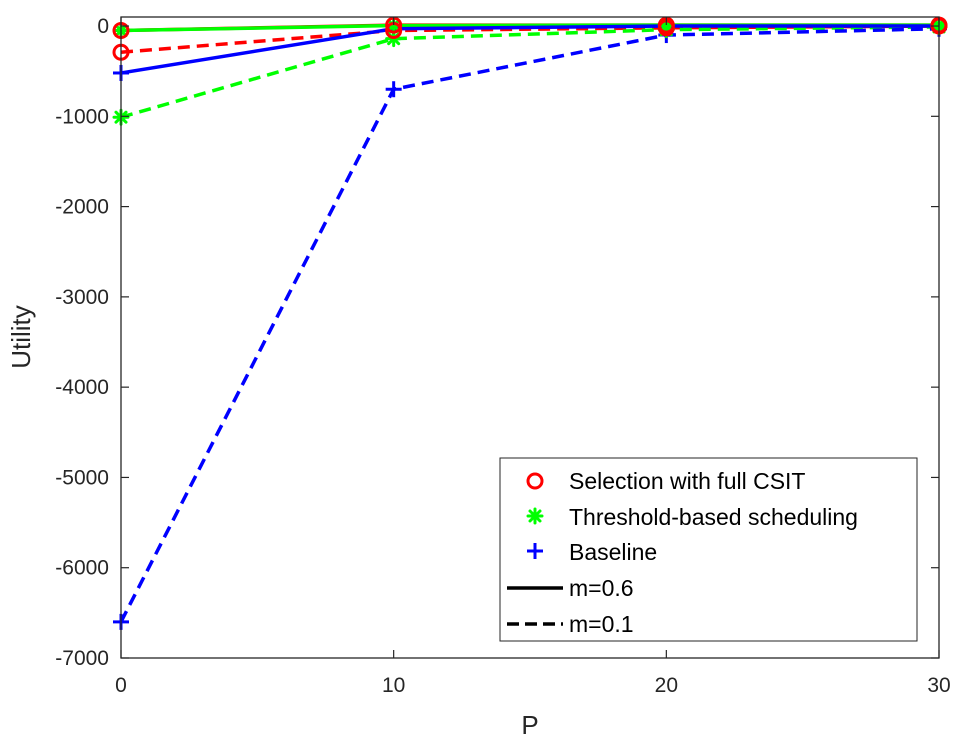 This screenshot has width=960, height=744. What do you see at coordinates (82, 297) in the screenshot?
I see `y-tick-label: -3000` at bounding box center [82, 297].